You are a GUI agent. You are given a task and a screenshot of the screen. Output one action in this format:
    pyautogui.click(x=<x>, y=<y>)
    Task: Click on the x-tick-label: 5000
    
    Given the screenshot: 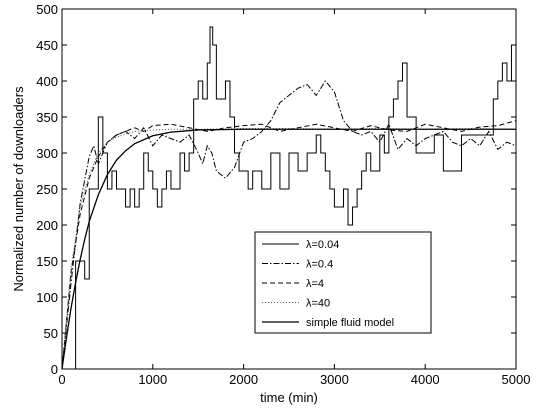 What is the action you would take?
    pyautogui.click(x=516, y=379)
    